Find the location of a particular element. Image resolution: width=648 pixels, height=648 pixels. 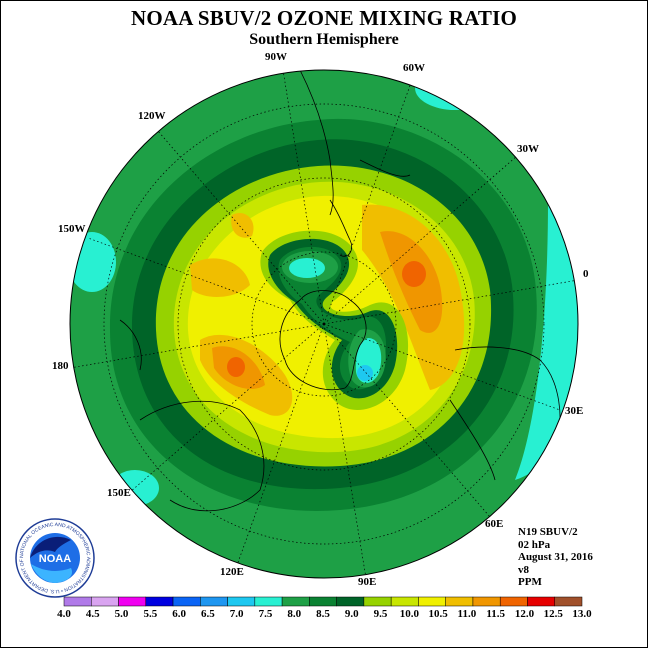

meridian-120e is located at coordinates (280, 446).